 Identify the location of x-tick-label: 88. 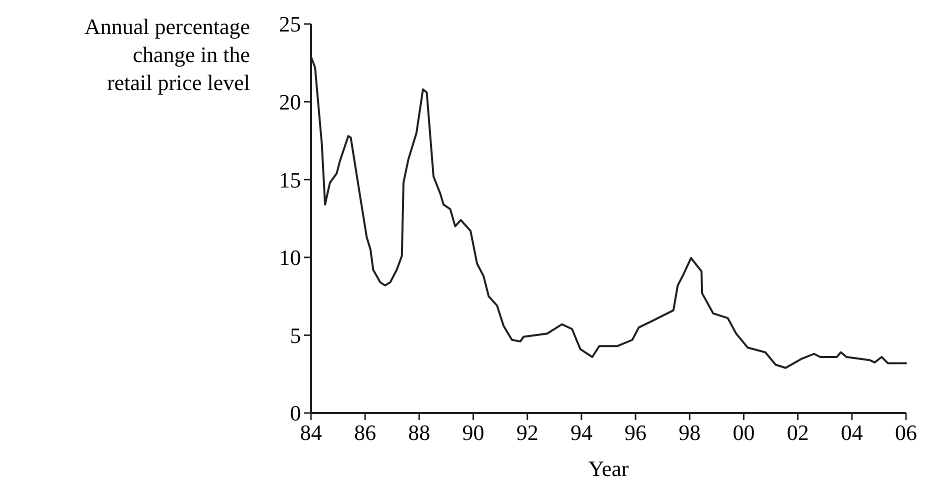
(419, 432).